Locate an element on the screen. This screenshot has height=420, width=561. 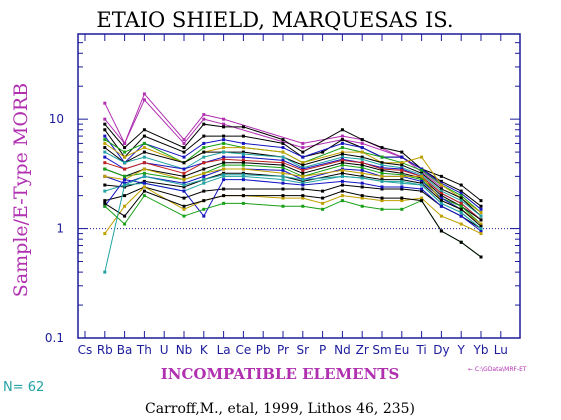
x-tick-label: Sr is located at coordinates (303, 350).